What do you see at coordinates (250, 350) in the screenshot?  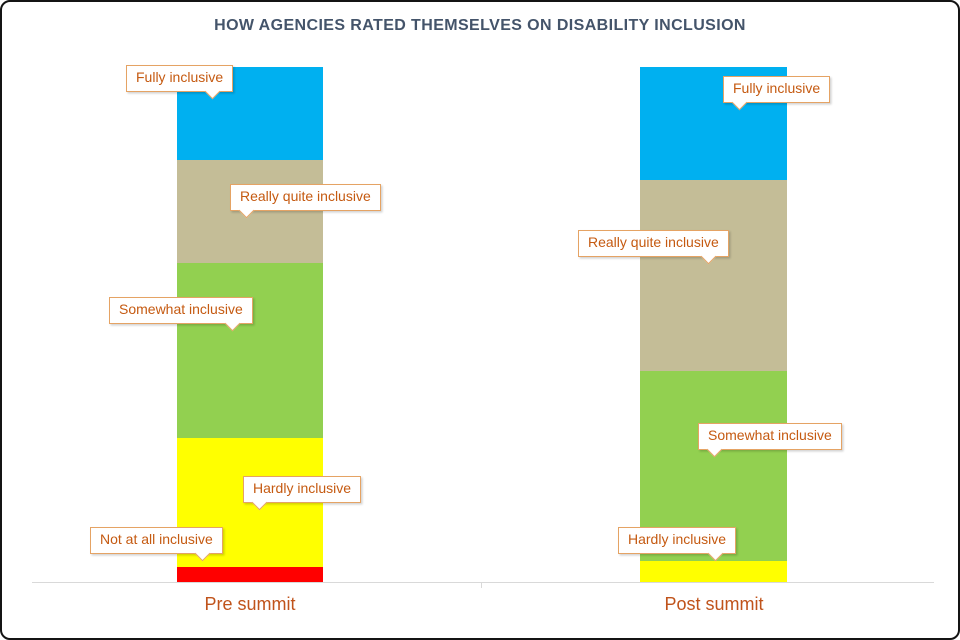 I see `bar-segment-somewhat-inclusive` at bounding box center [250, 350].